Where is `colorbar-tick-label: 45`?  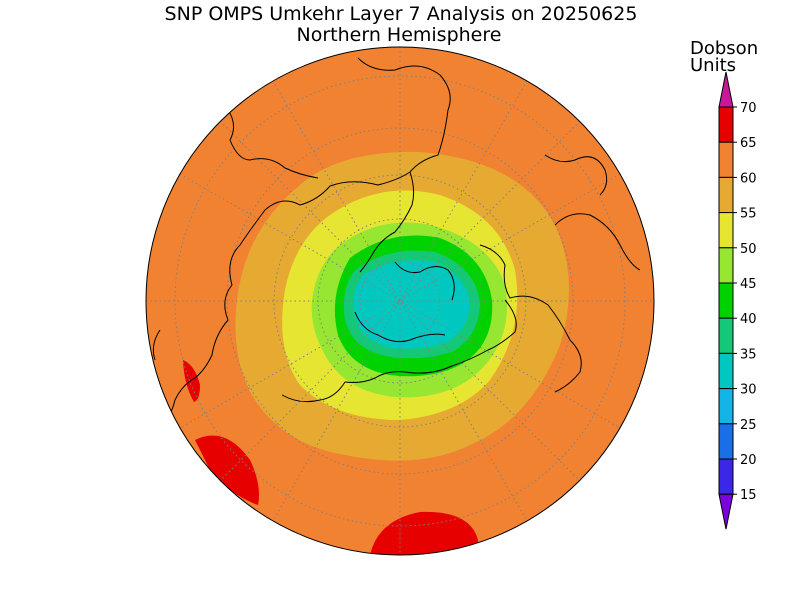
colorbar-tick-label: 45 is located at coordinates (748, 284).